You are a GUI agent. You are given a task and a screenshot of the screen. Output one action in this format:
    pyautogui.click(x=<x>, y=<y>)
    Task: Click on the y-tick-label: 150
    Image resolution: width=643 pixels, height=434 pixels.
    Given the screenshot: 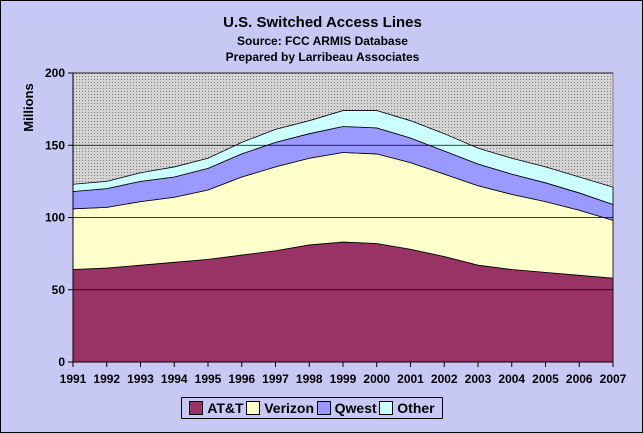 What is the action you would take?
    pyautogui.click(x=55, y=145)
    